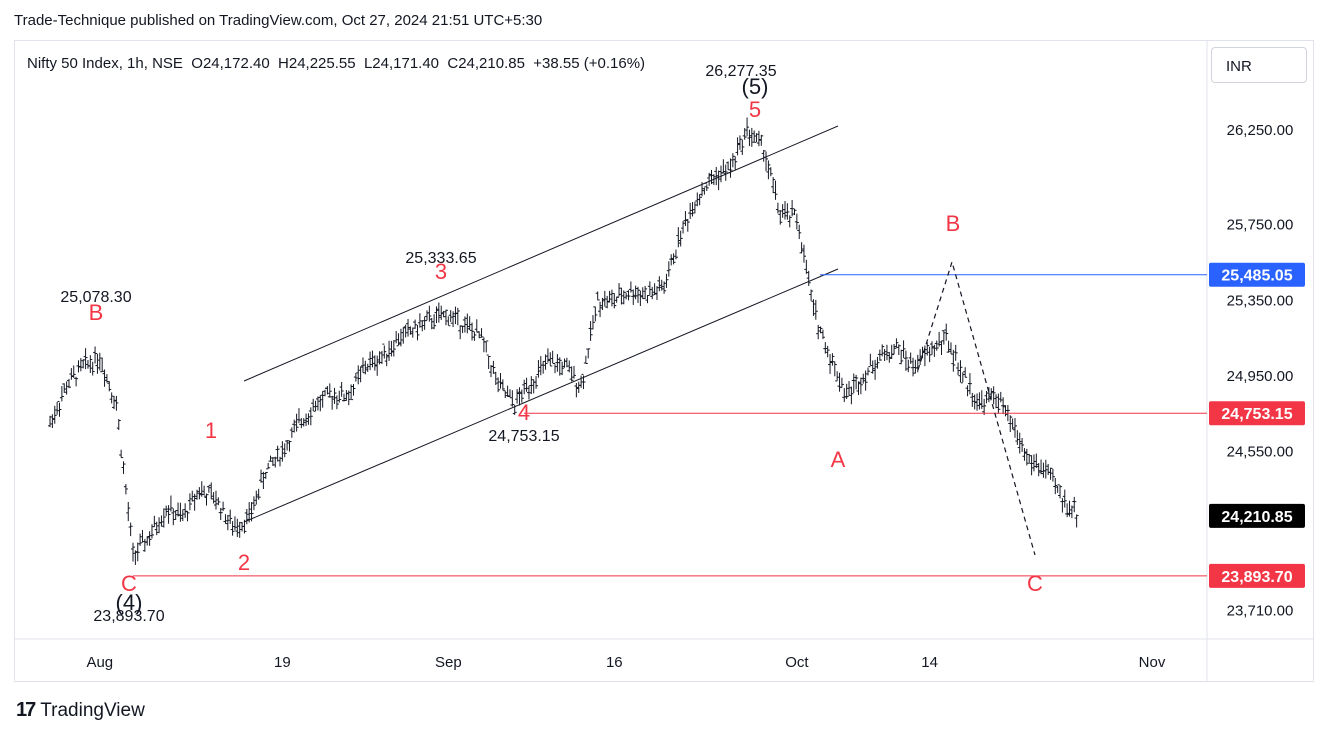  What do you see at coordinates (128, 616) in the screenshot?
I see `wave-label: 23,893.70` at bounding box center [128, 616].